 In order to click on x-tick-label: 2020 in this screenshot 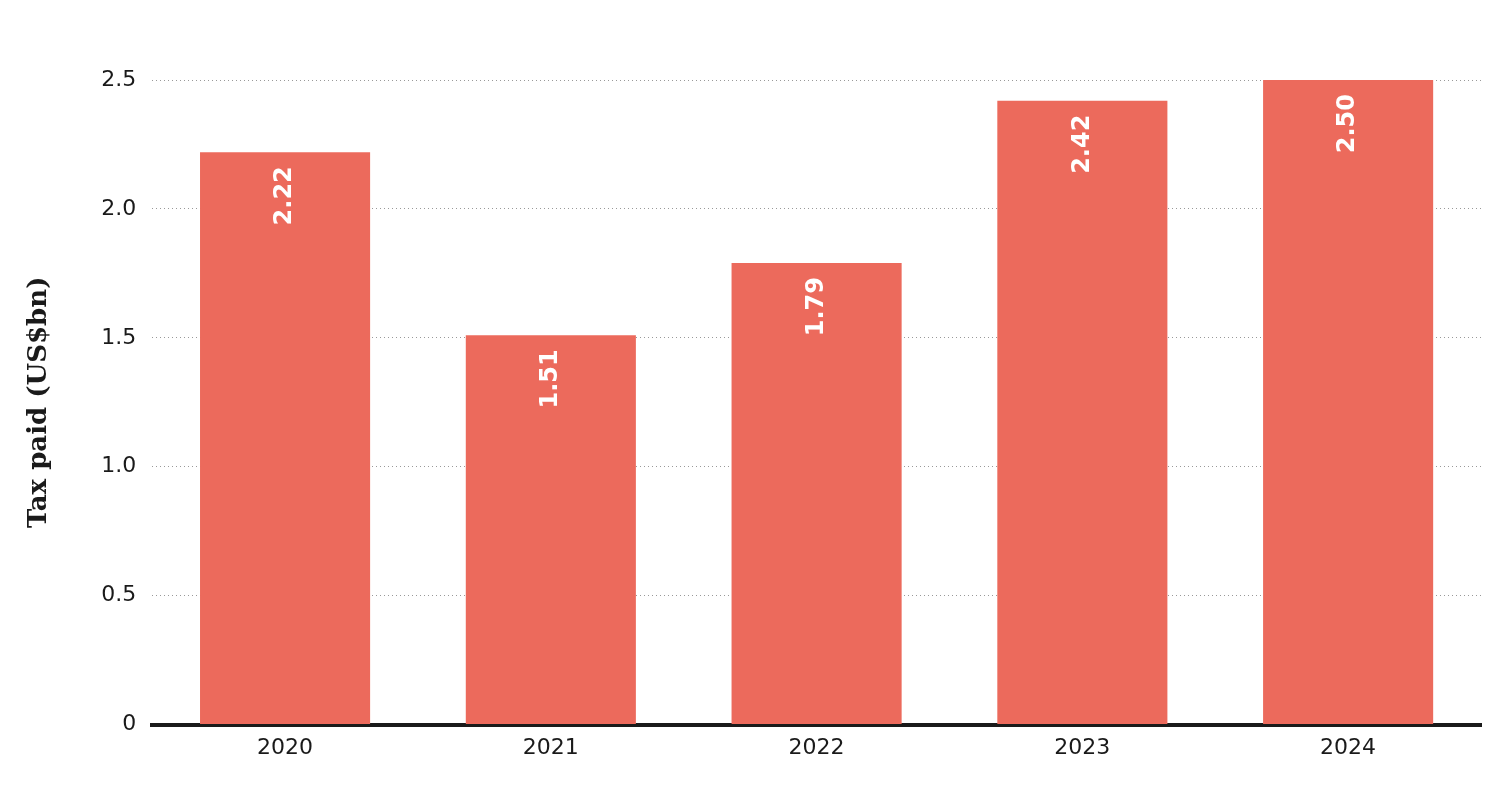, I will do `click(285, 746)`.